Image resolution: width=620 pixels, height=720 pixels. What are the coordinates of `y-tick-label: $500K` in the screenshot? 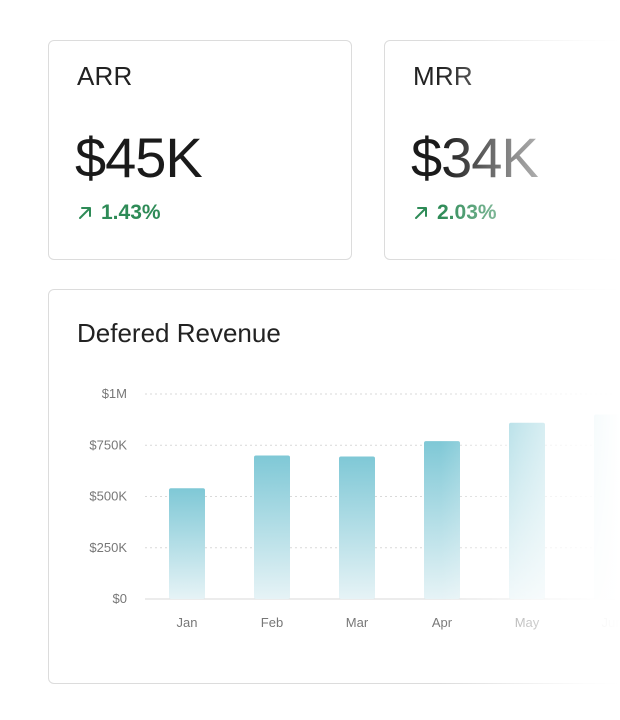 It's located at (108, 496).